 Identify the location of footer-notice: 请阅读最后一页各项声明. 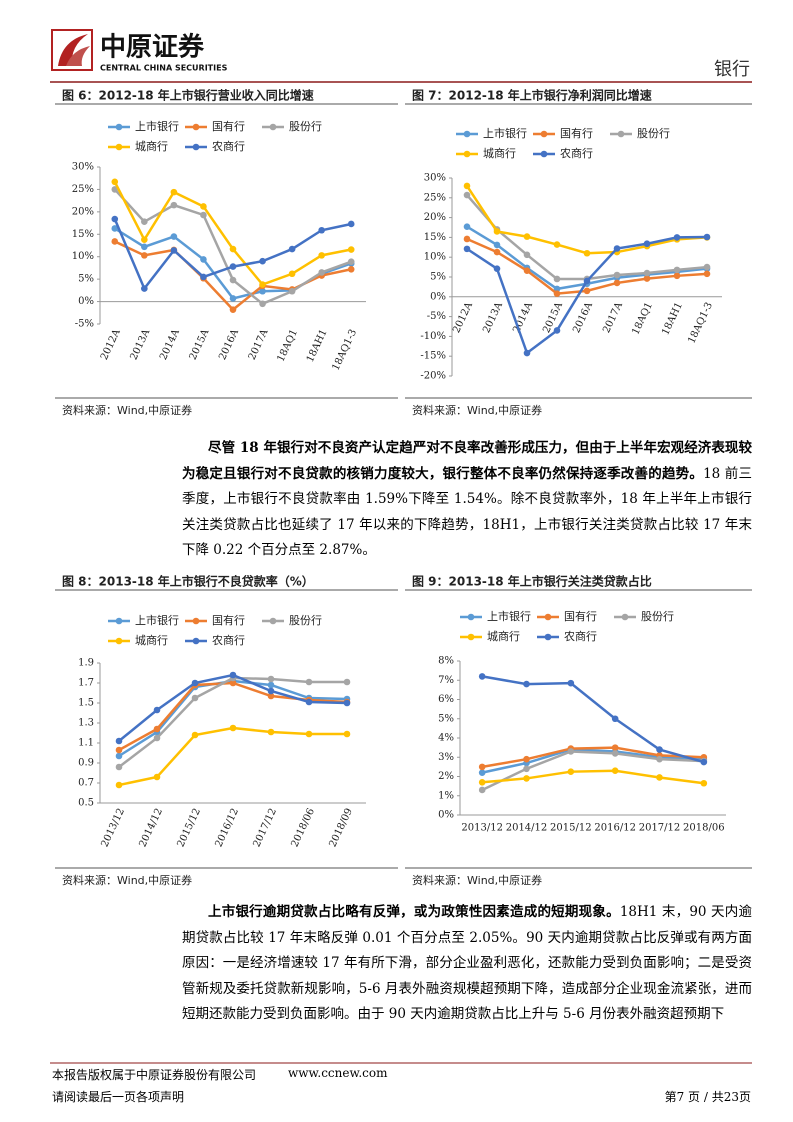
(118, 1097).